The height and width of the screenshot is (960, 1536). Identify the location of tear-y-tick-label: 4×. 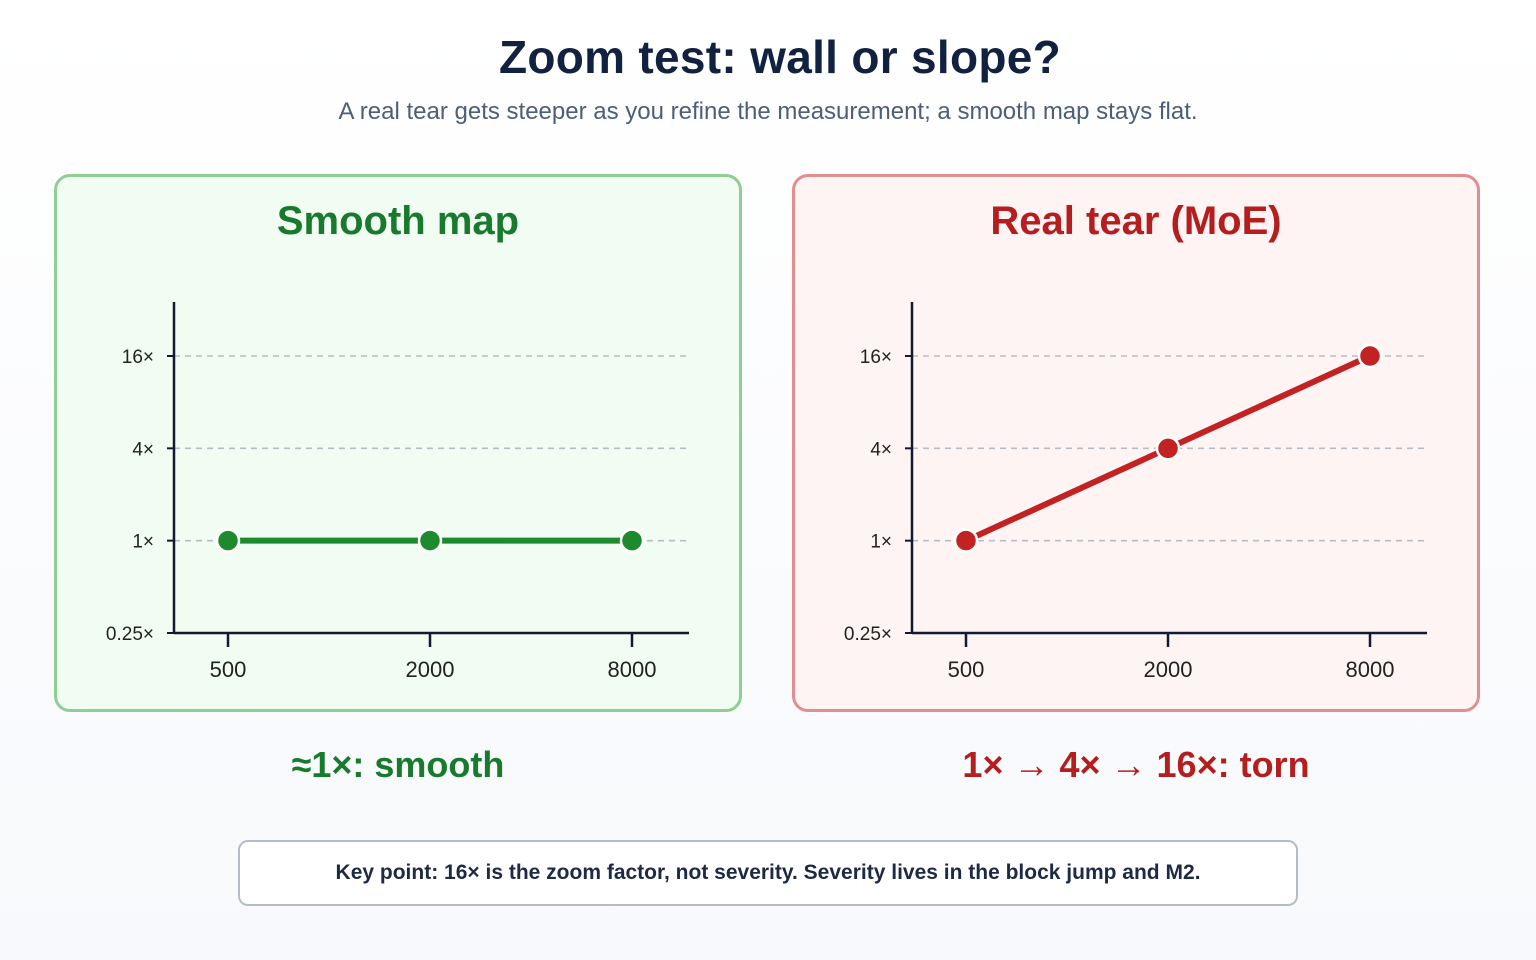
(881, 449).